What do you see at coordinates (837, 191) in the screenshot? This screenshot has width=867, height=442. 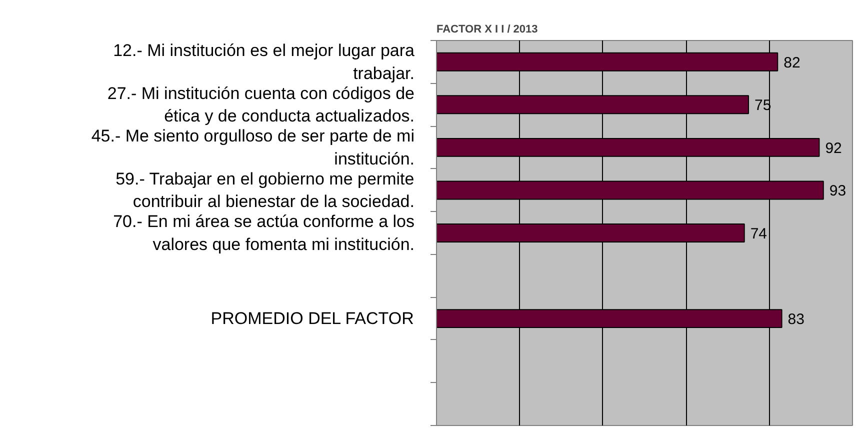 I see `data-label: 93` at bounding box center [837, 191].